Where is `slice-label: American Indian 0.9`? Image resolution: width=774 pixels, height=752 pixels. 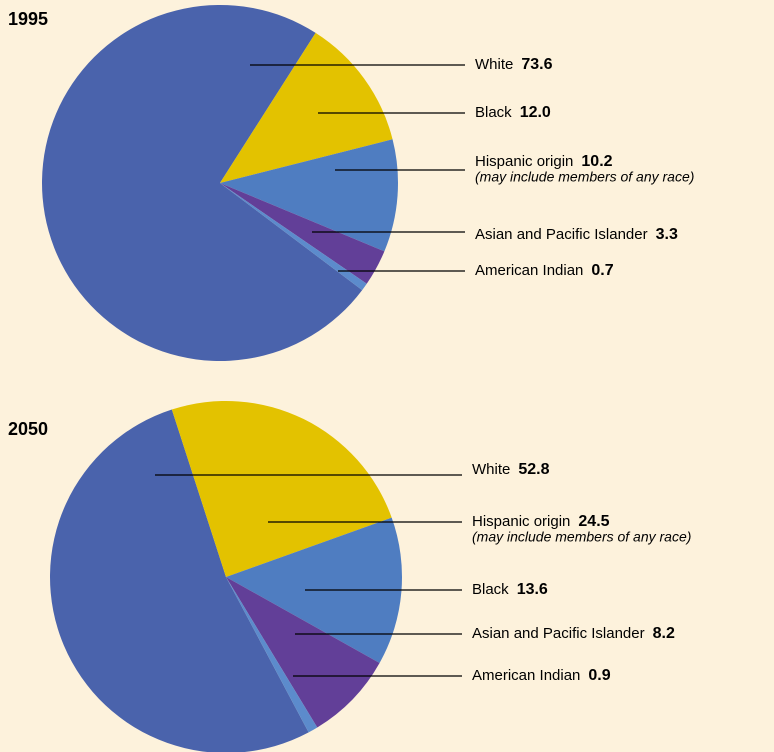 slice-label: American Indian 0.9 is located at coordinates (541, 675).